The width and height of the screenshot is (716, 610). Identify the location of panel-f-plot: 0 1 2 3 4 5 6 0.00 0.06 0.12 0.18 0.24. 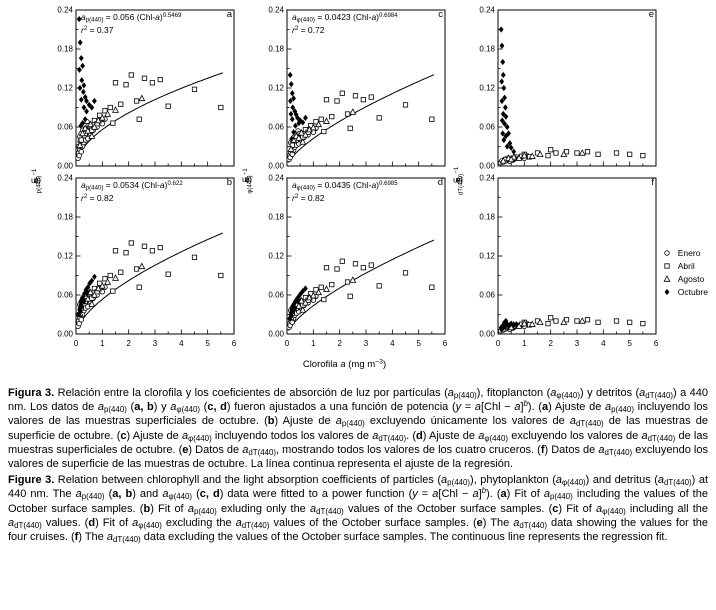
(569, 261).